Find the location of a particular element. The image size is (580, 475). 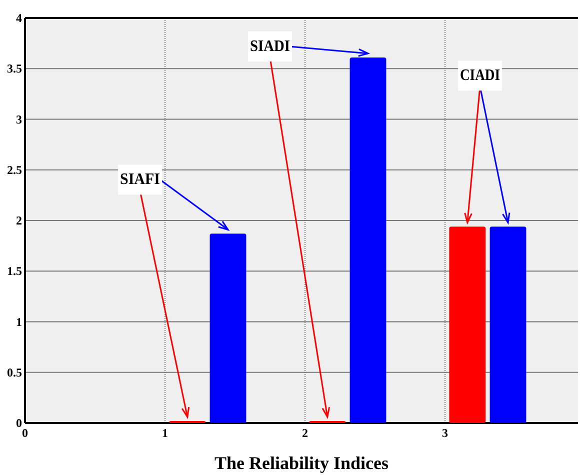

x-tick-label: 1 is located at coordinates (165, 433).